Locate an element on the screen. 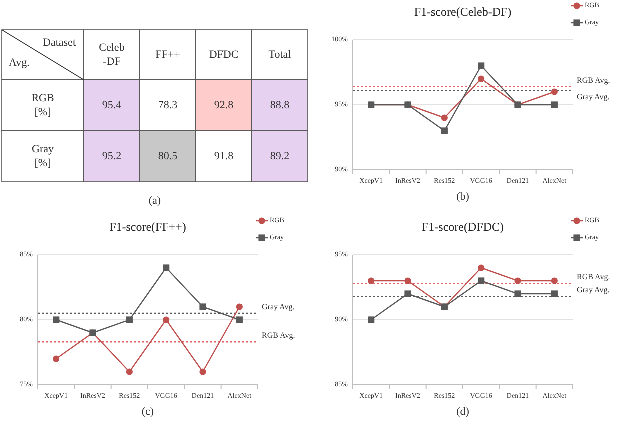  x-tick-label: Celeb -DF is located at coordinates (112, 55).